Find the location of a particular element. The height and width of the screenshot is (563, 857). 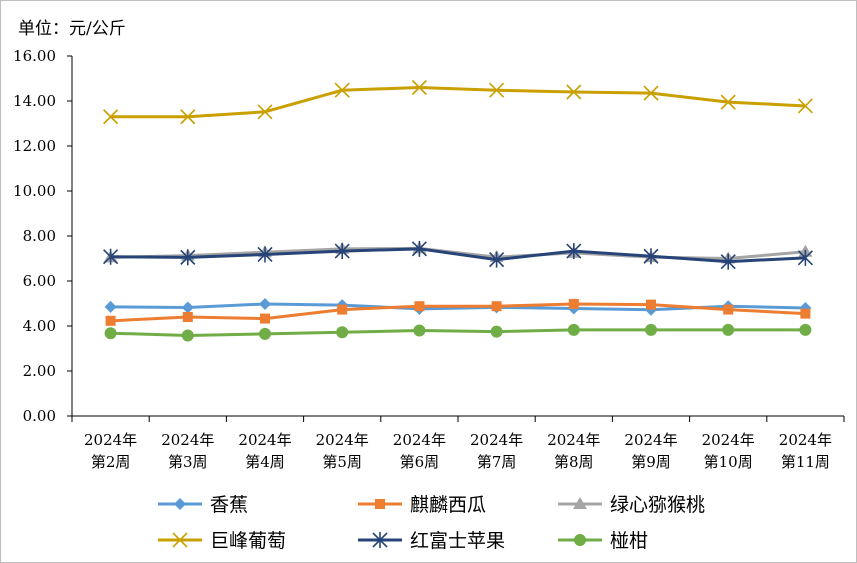

legend-label: 红富士苹果 is located at coordinates (457, 541).